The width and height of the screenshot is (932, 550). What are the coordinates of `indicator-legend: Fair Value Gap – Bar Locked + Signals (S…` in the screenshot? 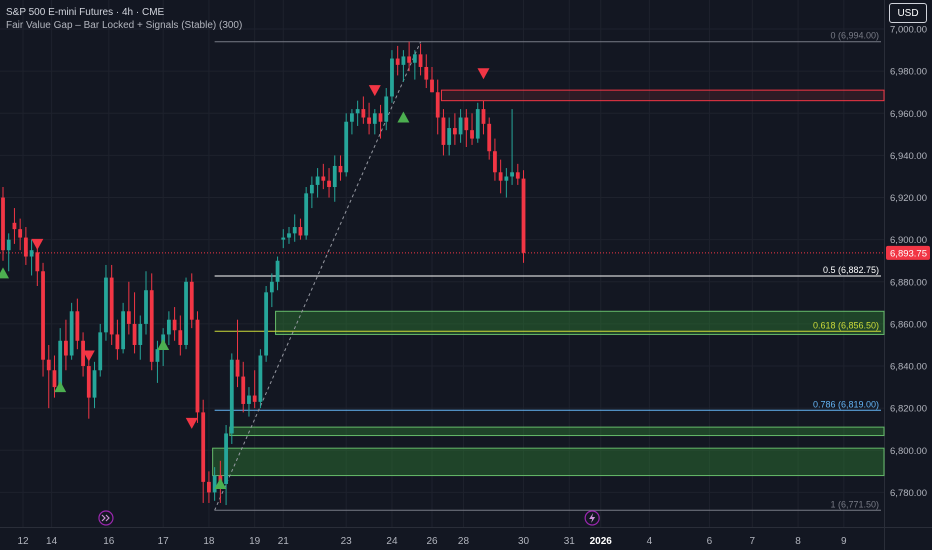 It's located at (124, 25).